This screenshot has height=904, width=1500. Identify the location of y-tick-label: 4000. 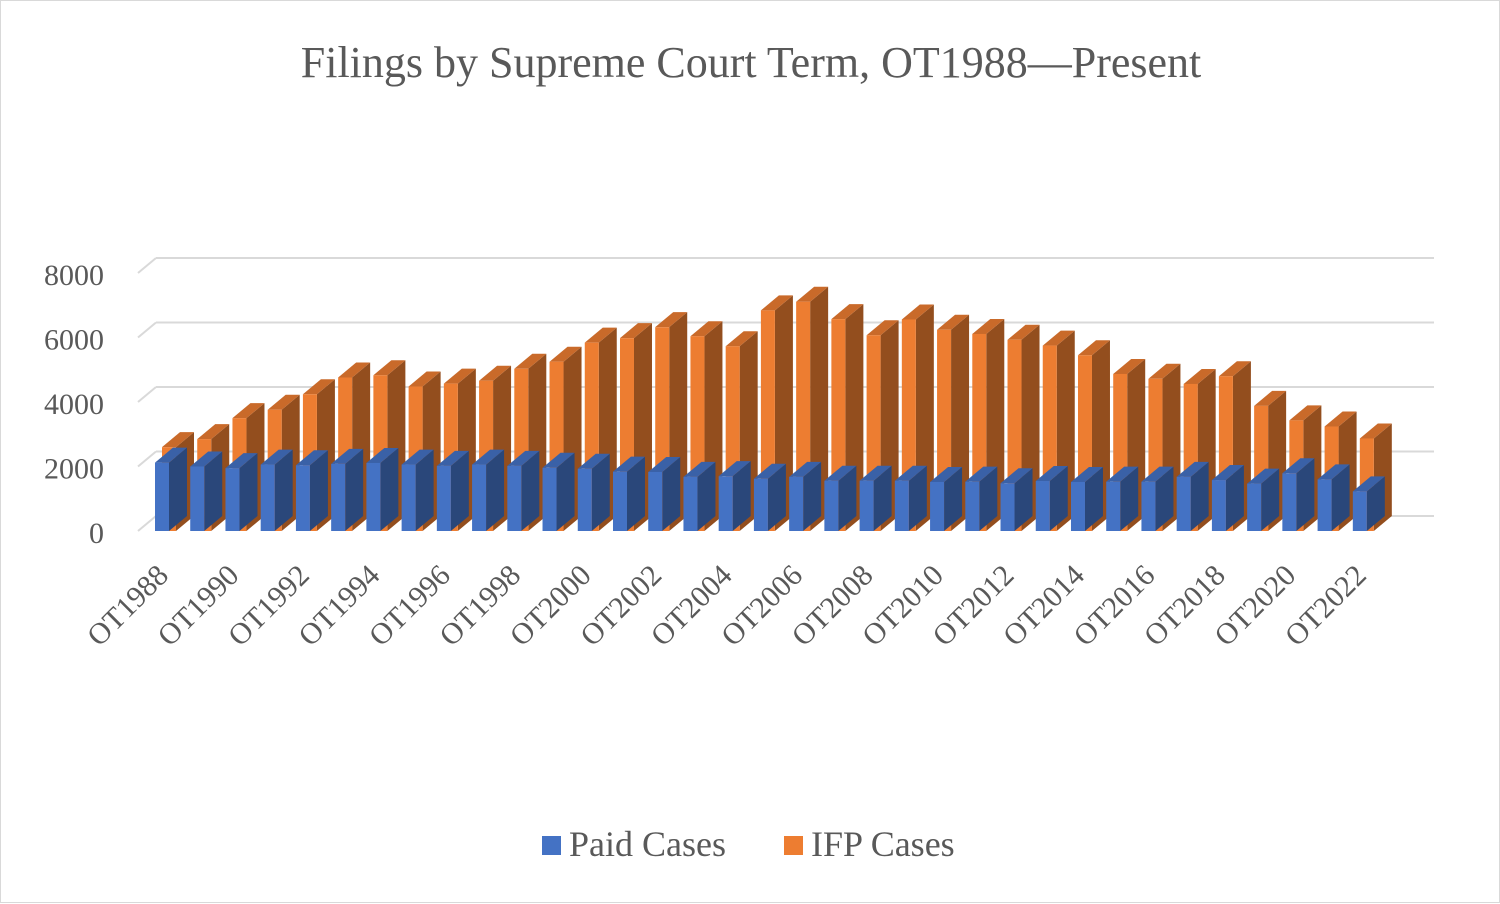
(74, 404).